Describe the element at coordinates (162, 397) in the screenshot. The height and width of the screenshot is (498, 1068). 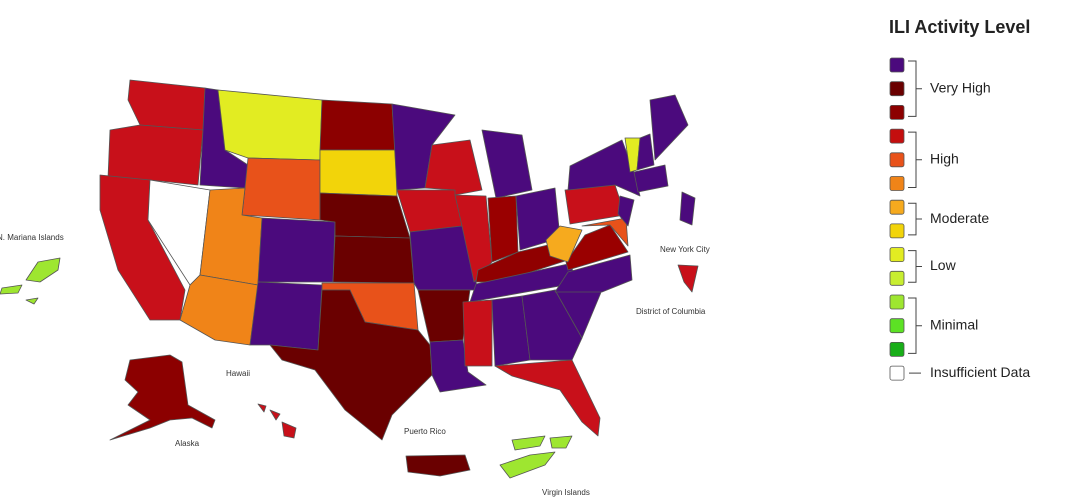
I see `alaska` at that location.